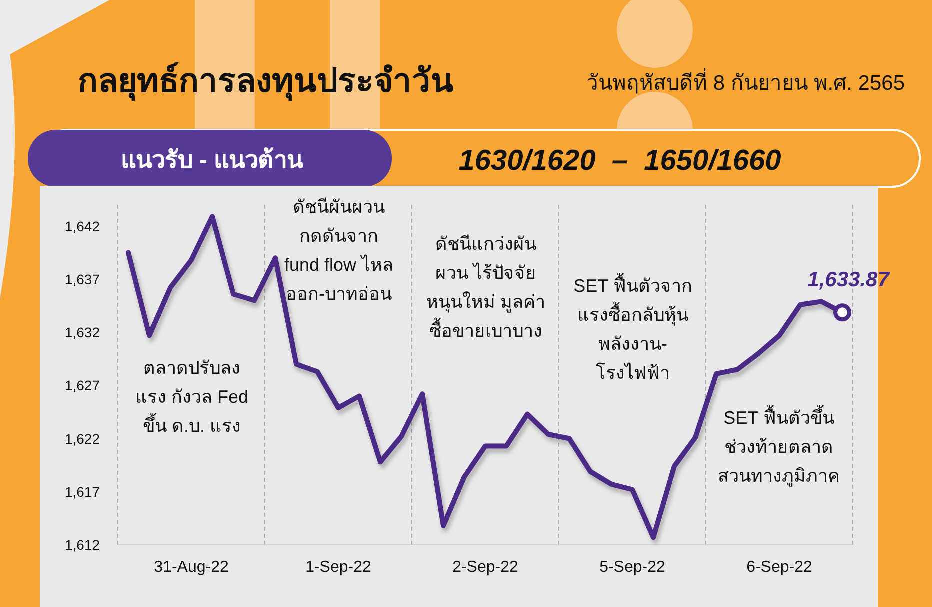 The width and height of the screenshot is (932, 607). I want to click on text: 1630/1620 – 1650/1660, so click(620, 161).